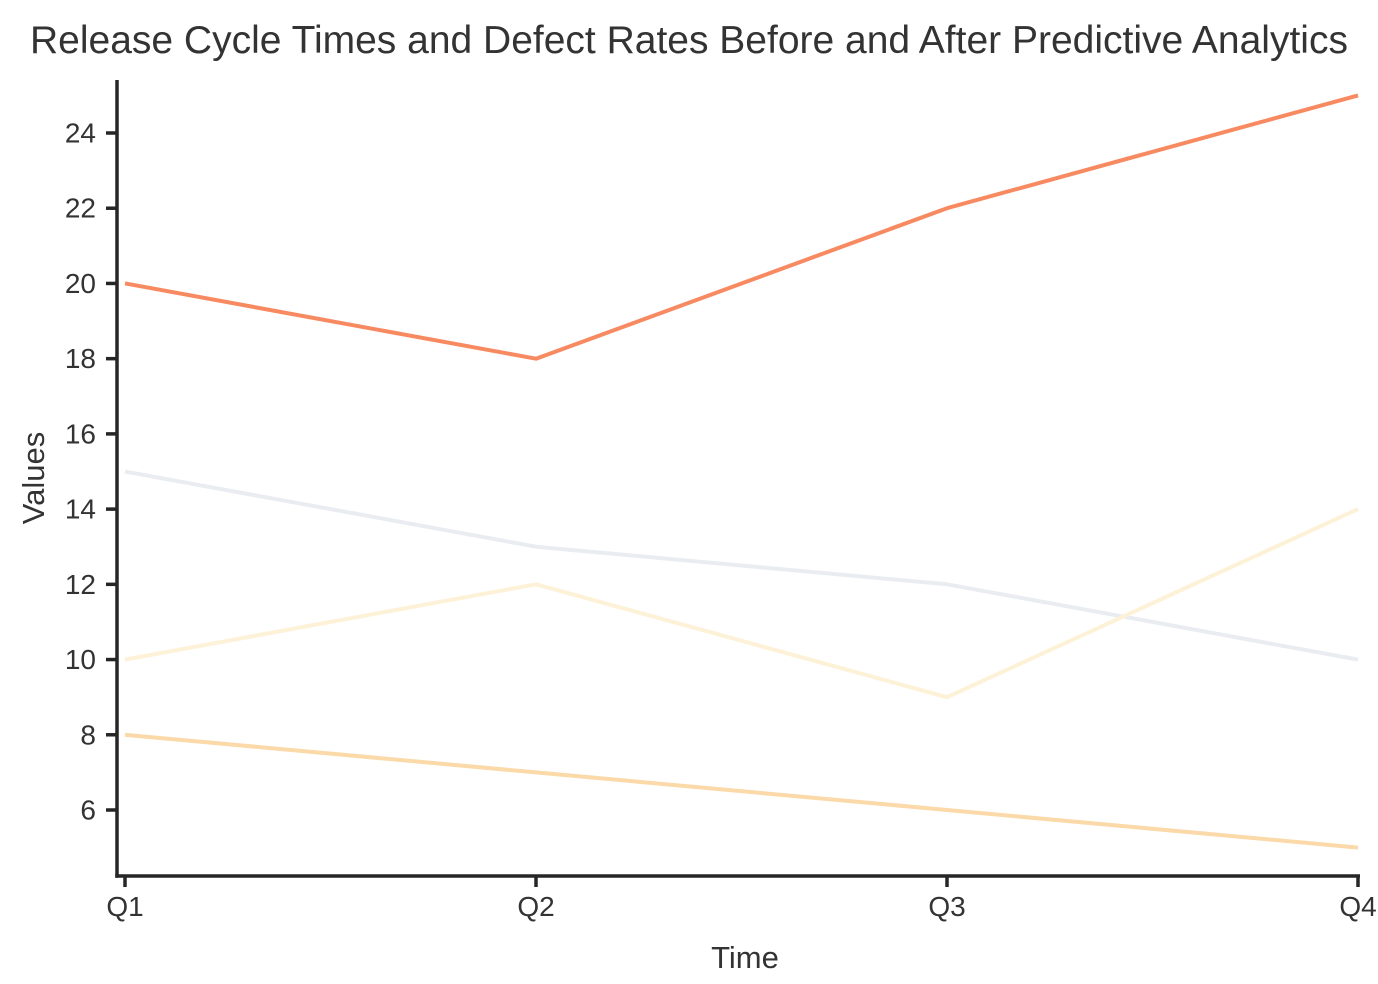 The width and height of the screenshot is (1378, 984). I want to click on y-tick-label: 8, so click(88, 734).